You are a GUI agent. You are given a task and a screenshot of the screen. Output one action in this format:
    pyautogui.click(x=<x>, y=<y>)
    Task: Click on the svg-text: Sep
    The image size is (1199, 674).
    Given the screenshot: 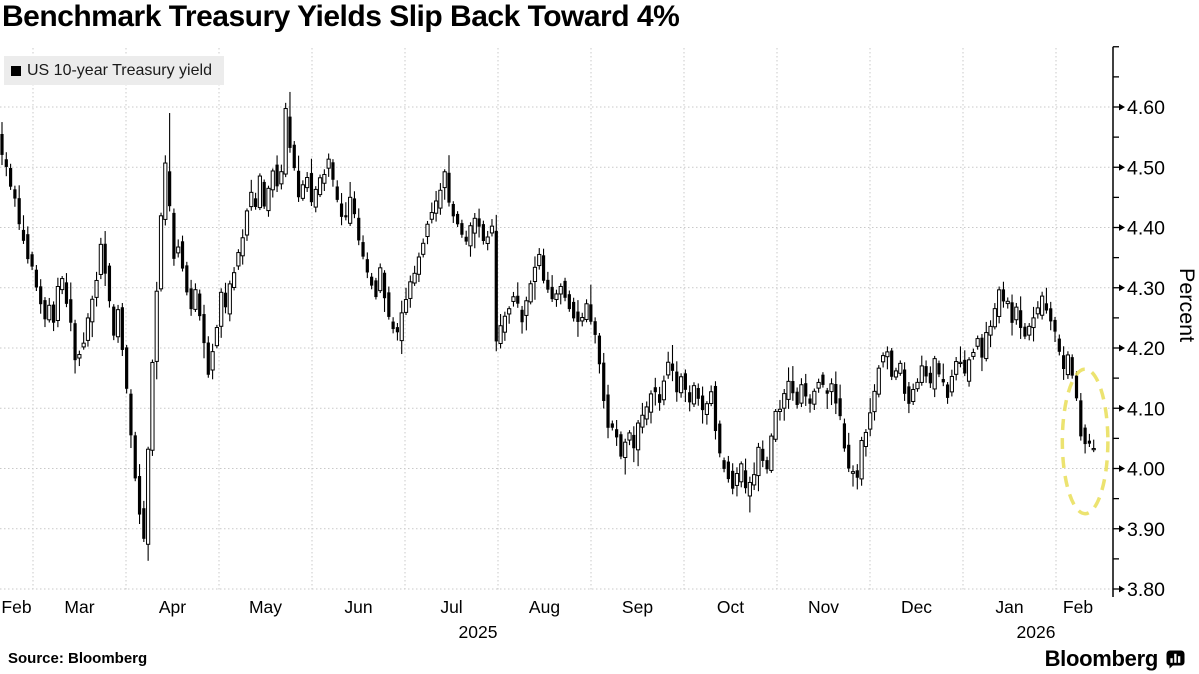 What is the action you would take?
    pyautogui.click(x=637, y=607)
    